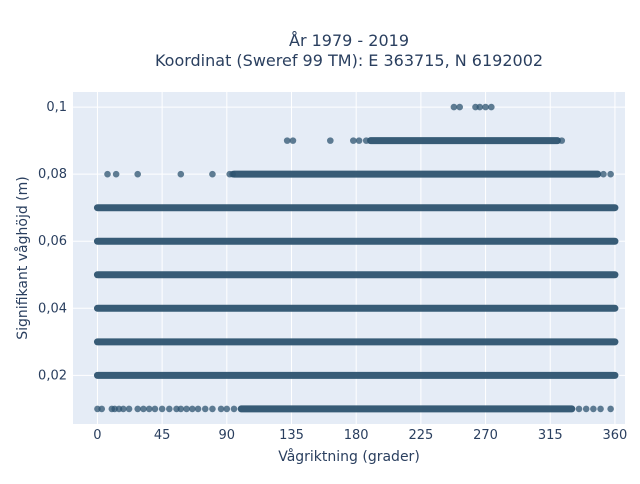 The height and width of the screenshot is (484, 640). I want to click on x-tick-label: 0, so click(97, 435).